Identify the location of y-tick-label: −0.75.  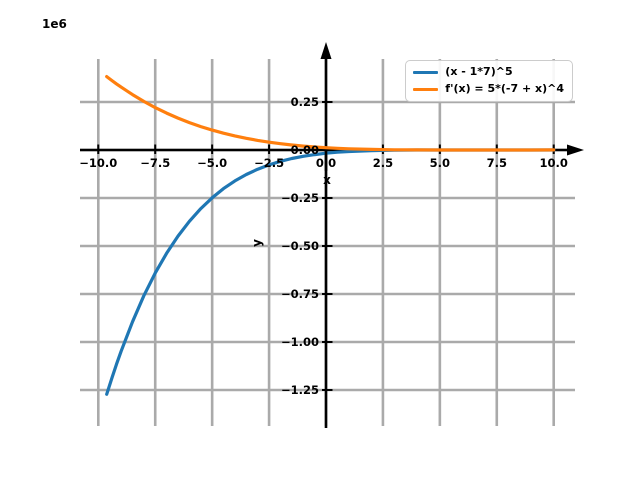
(300, 294).